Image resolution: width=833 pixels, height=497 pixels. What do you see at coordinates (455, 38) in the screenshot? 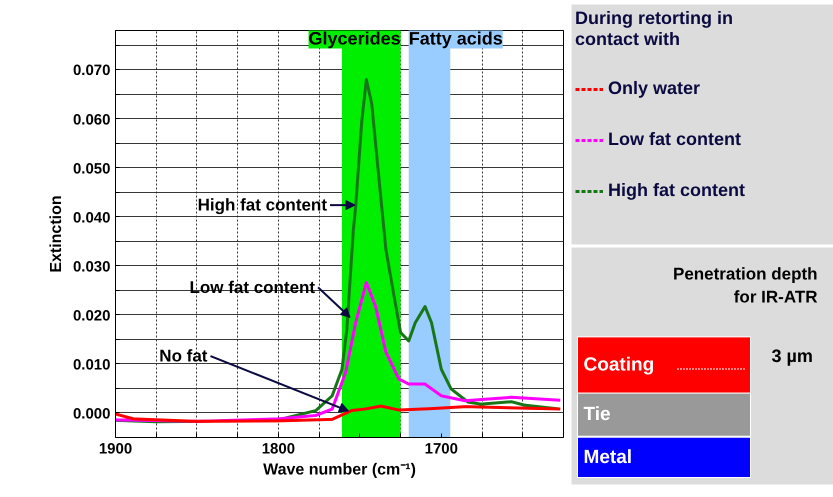
I see `band-label: Fatty acids` at bounding box center [455, 38].